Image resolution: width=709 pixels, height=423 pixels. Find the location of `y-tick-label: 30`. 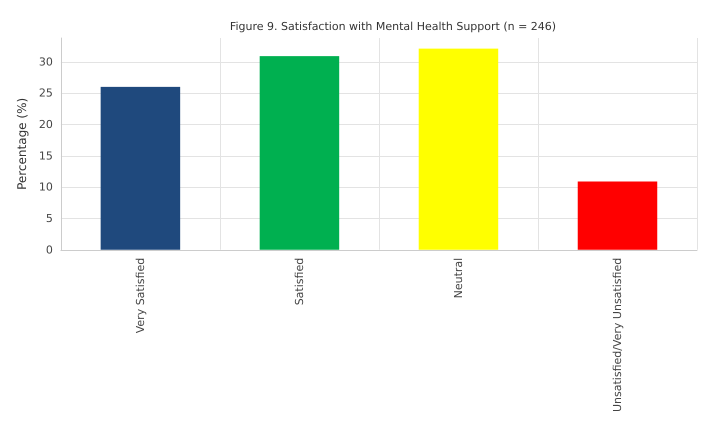

y-tick-label: 30 is located at coordinates (45, 61).